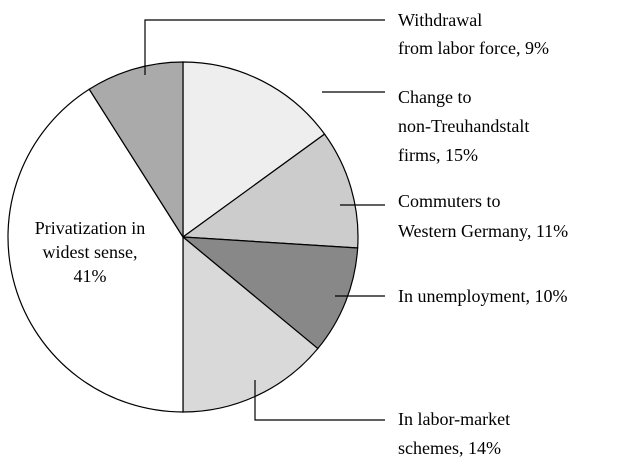 The width and height of the screenshot is (622, 459). Describe the element at coordinates (449, 448) in the screenshot. I see `slice-label: schemes, 14%` at that location.